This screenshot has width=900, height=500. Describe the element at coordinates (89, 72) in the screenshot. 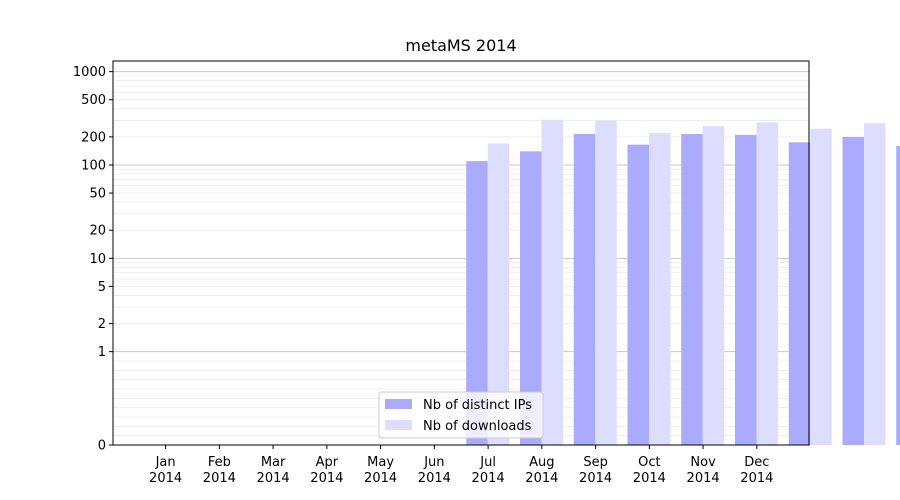

I see `y-tick-label: 1000` at that location.